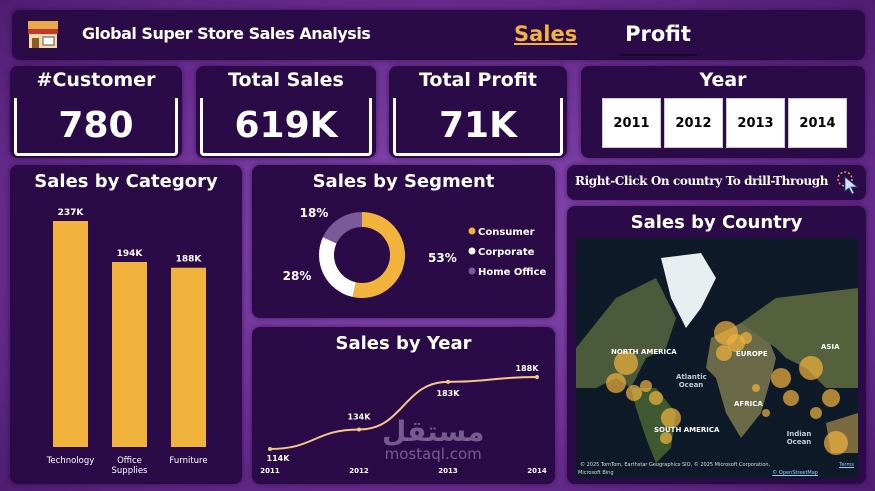  I want to click on chart-title: Sales by Category, so click(126, 181).